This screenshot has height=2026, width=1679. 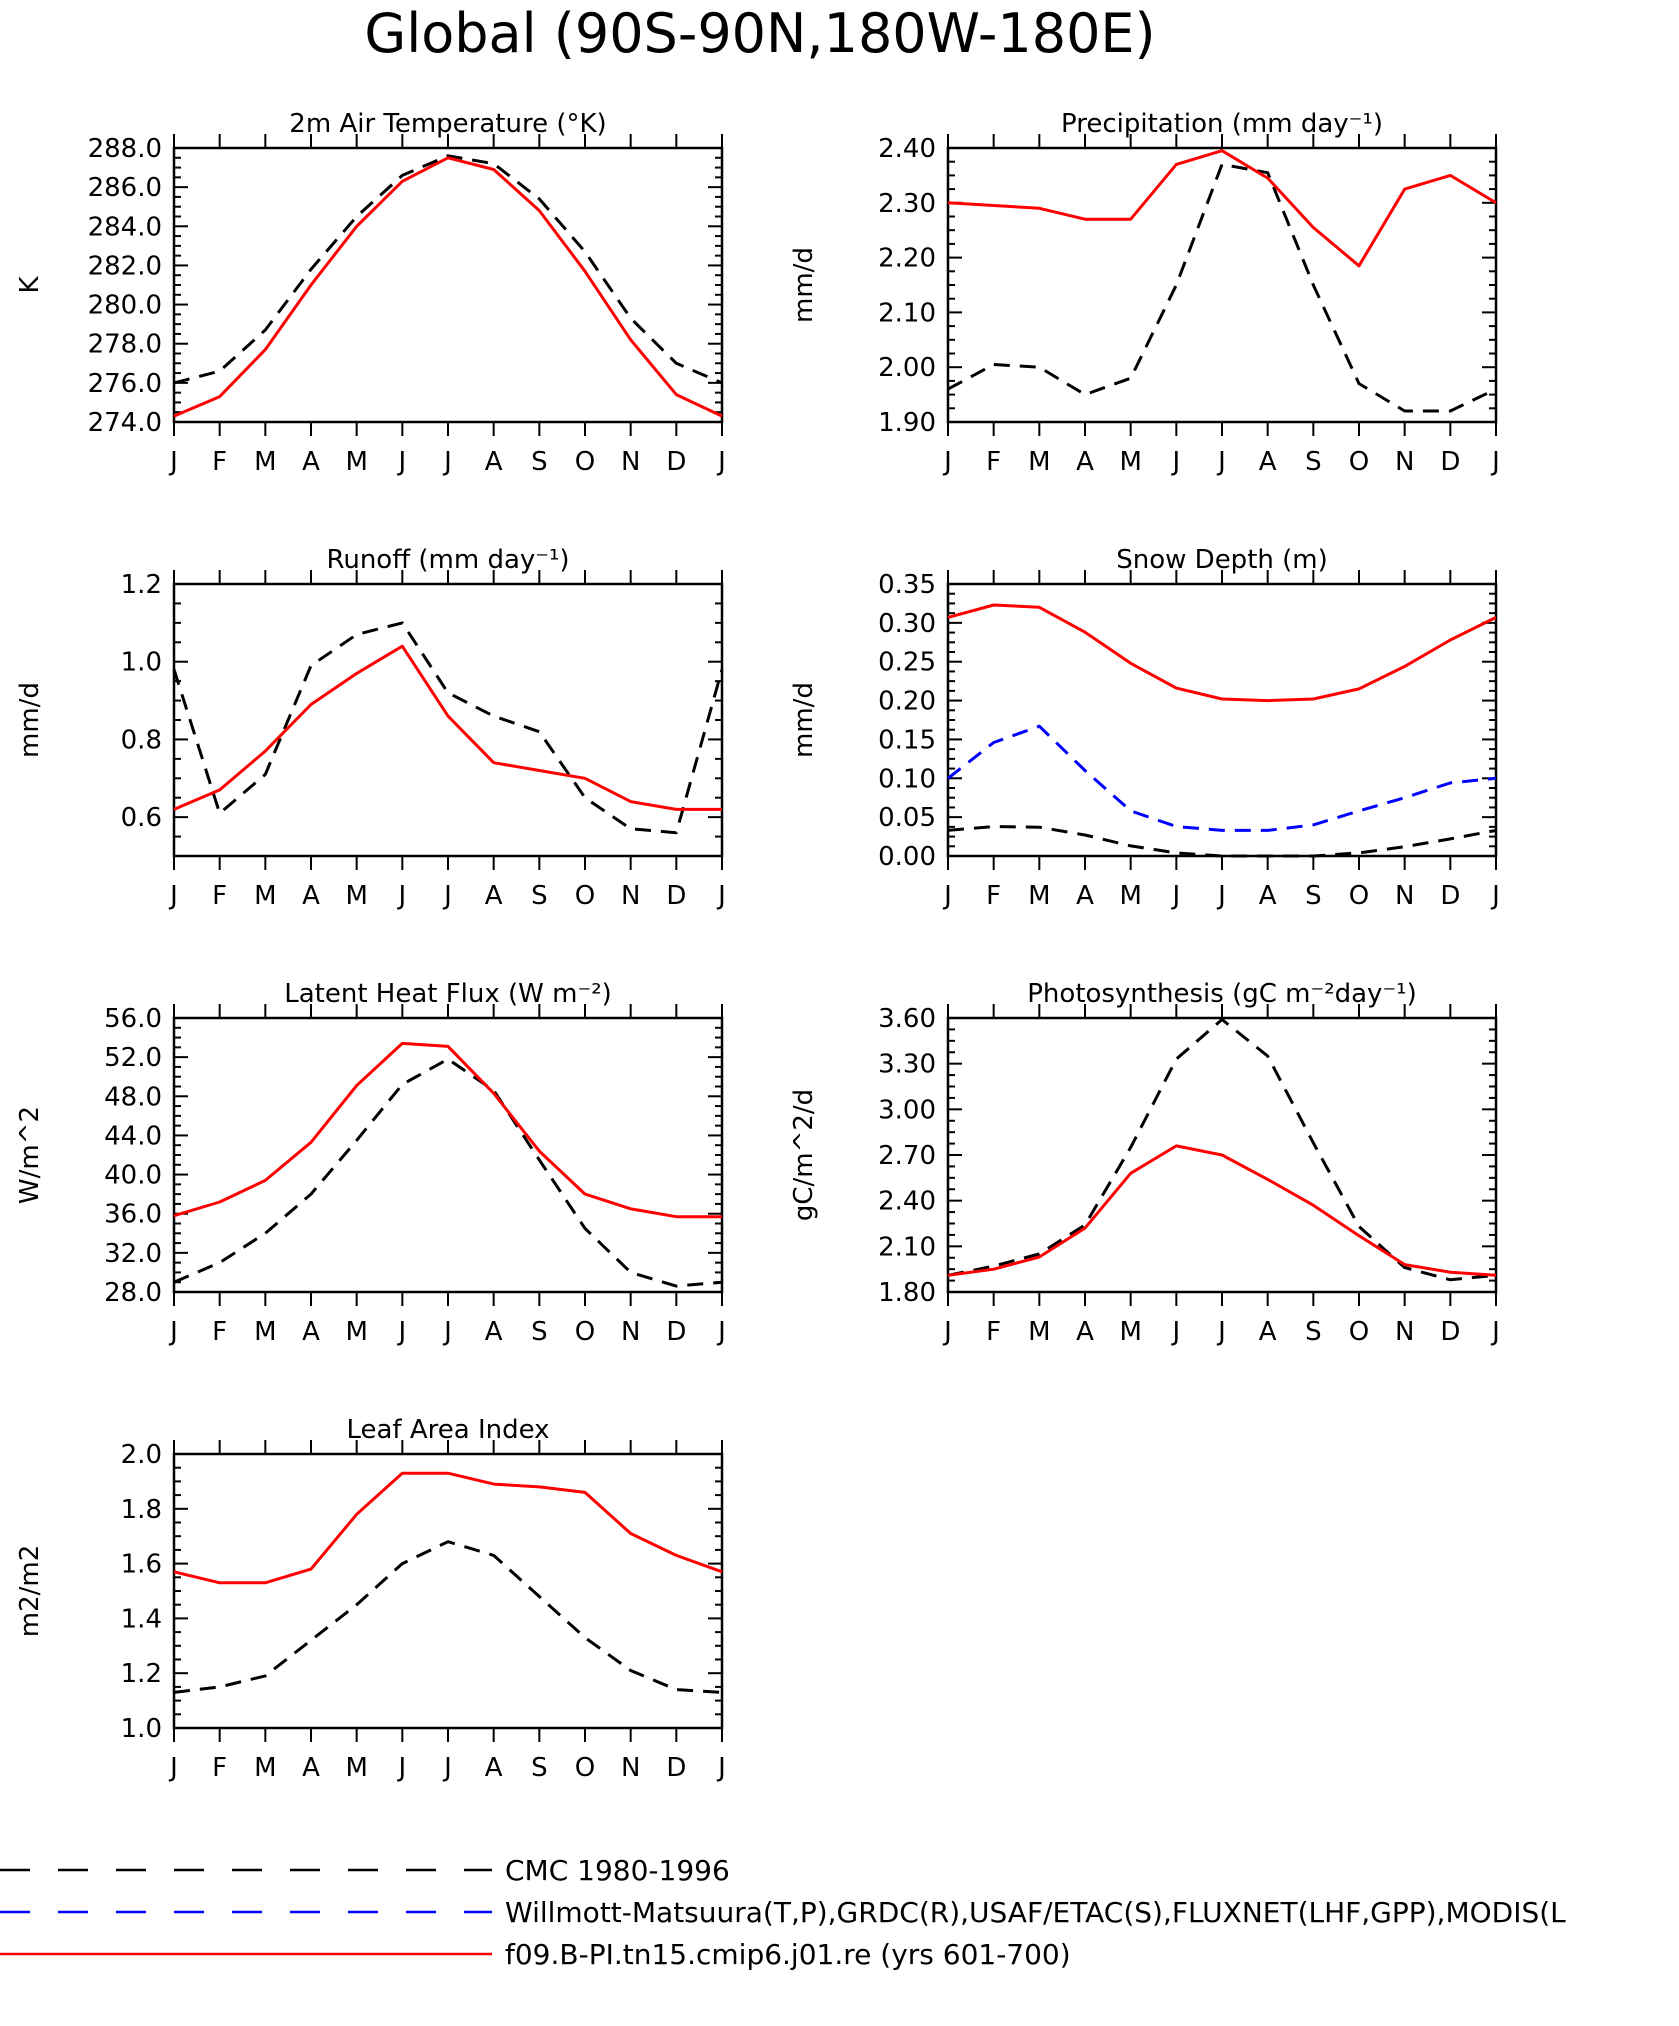 I want to click on y-tick-label: 40.0, so click(x=133, y=1176).